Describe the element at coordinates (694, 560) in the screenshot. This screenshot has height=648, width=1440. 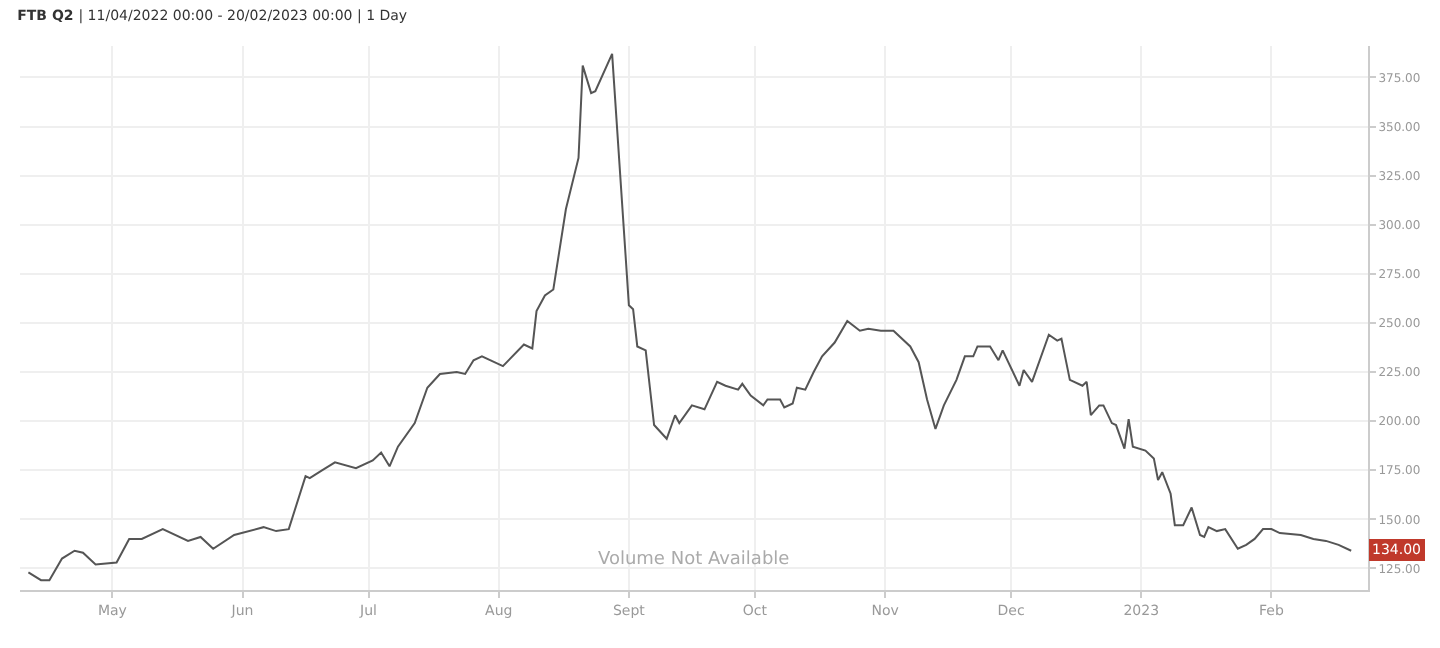
I see `annotation: Volume Not Available` at that location.